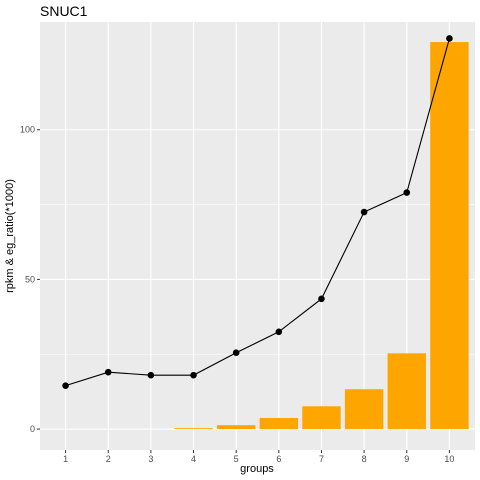 This screenshot has width=480, height=480. What do you see at coordinates (258, 457) in the screenshot?
I see `x-axis: 1 2 3 4 5 6 7 8 9 10` at bounding box center [258, 457].